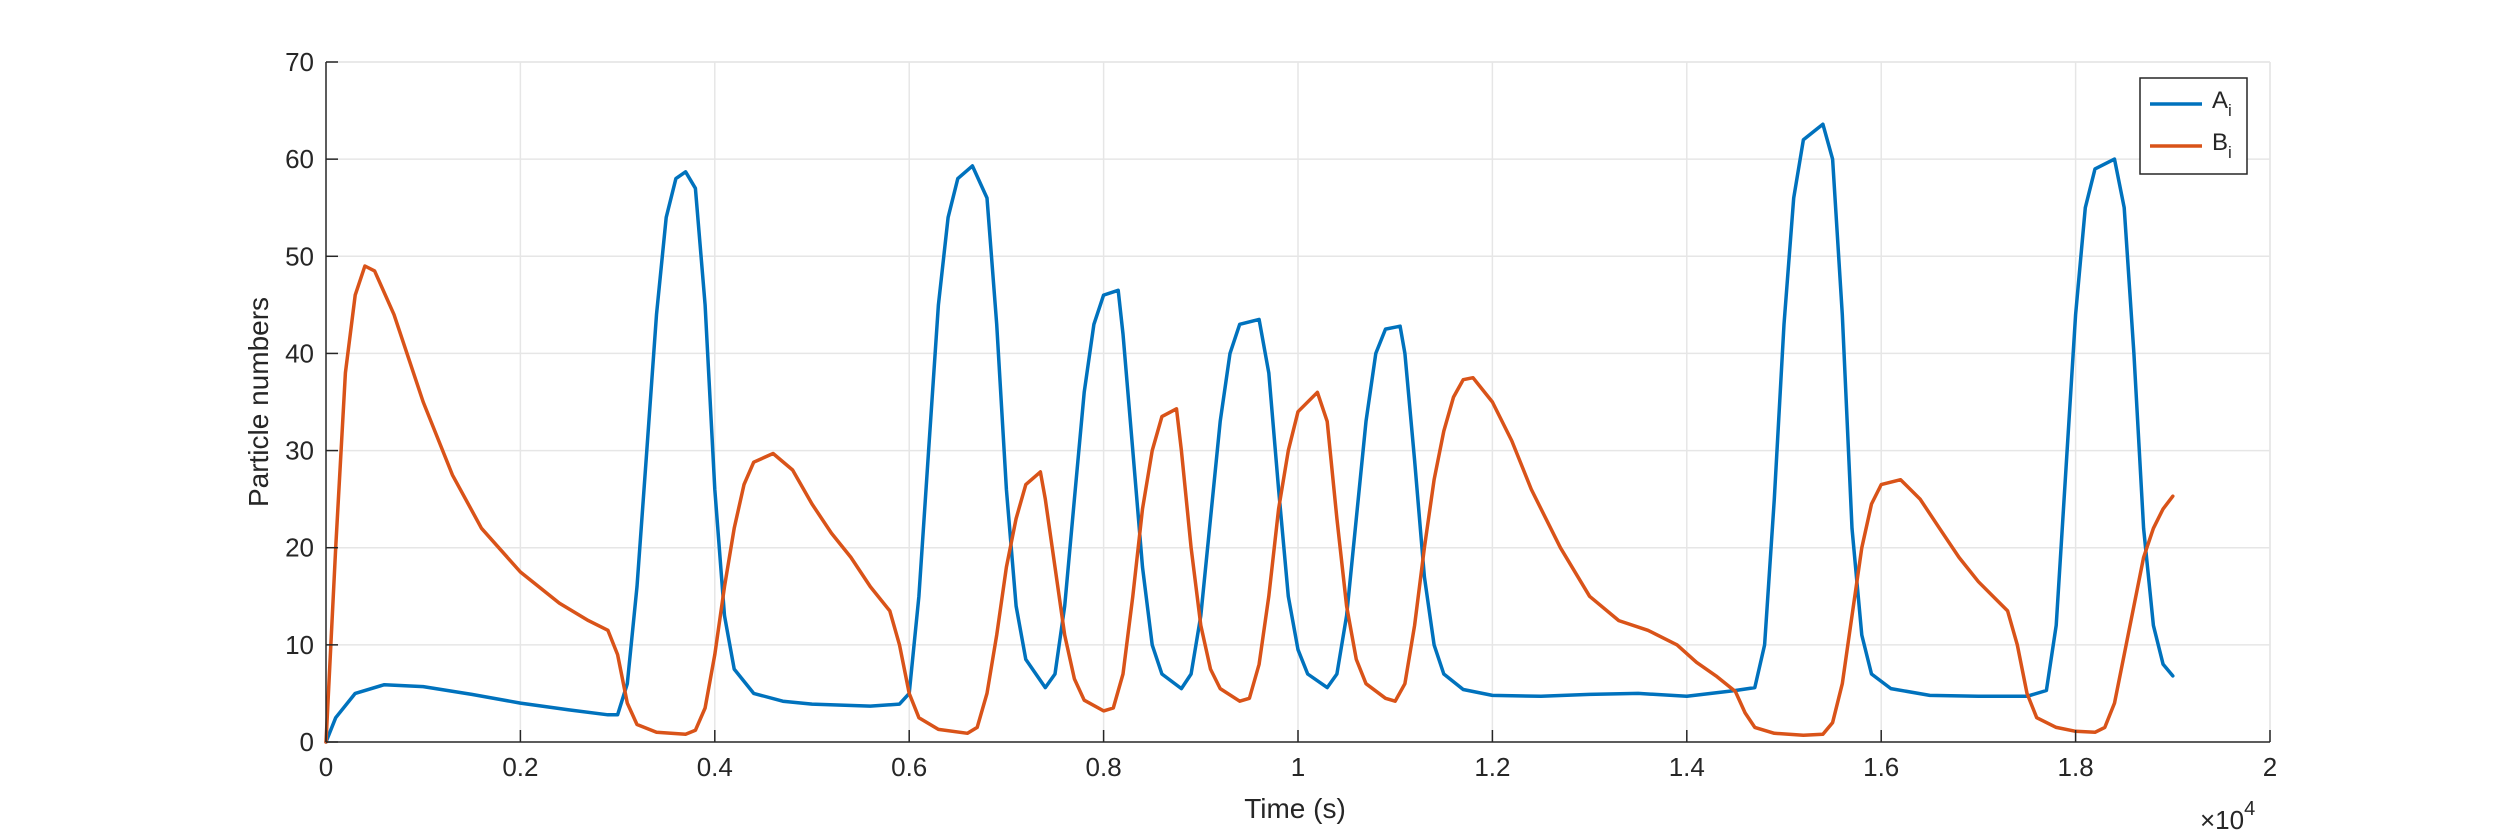 The image size is (2500, 833). I want to click on x-axis-multiplier-exponent: 4, so click(2249, 809).